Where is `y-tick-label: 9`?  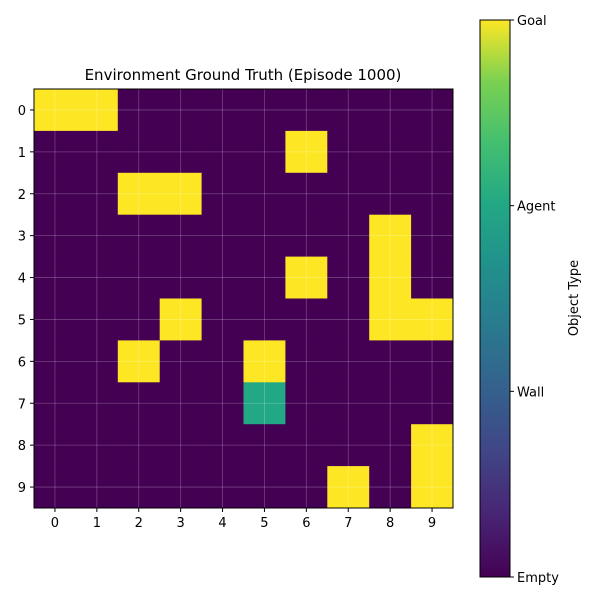 y-tick-label: 9 is located at coordinates (22, 488).